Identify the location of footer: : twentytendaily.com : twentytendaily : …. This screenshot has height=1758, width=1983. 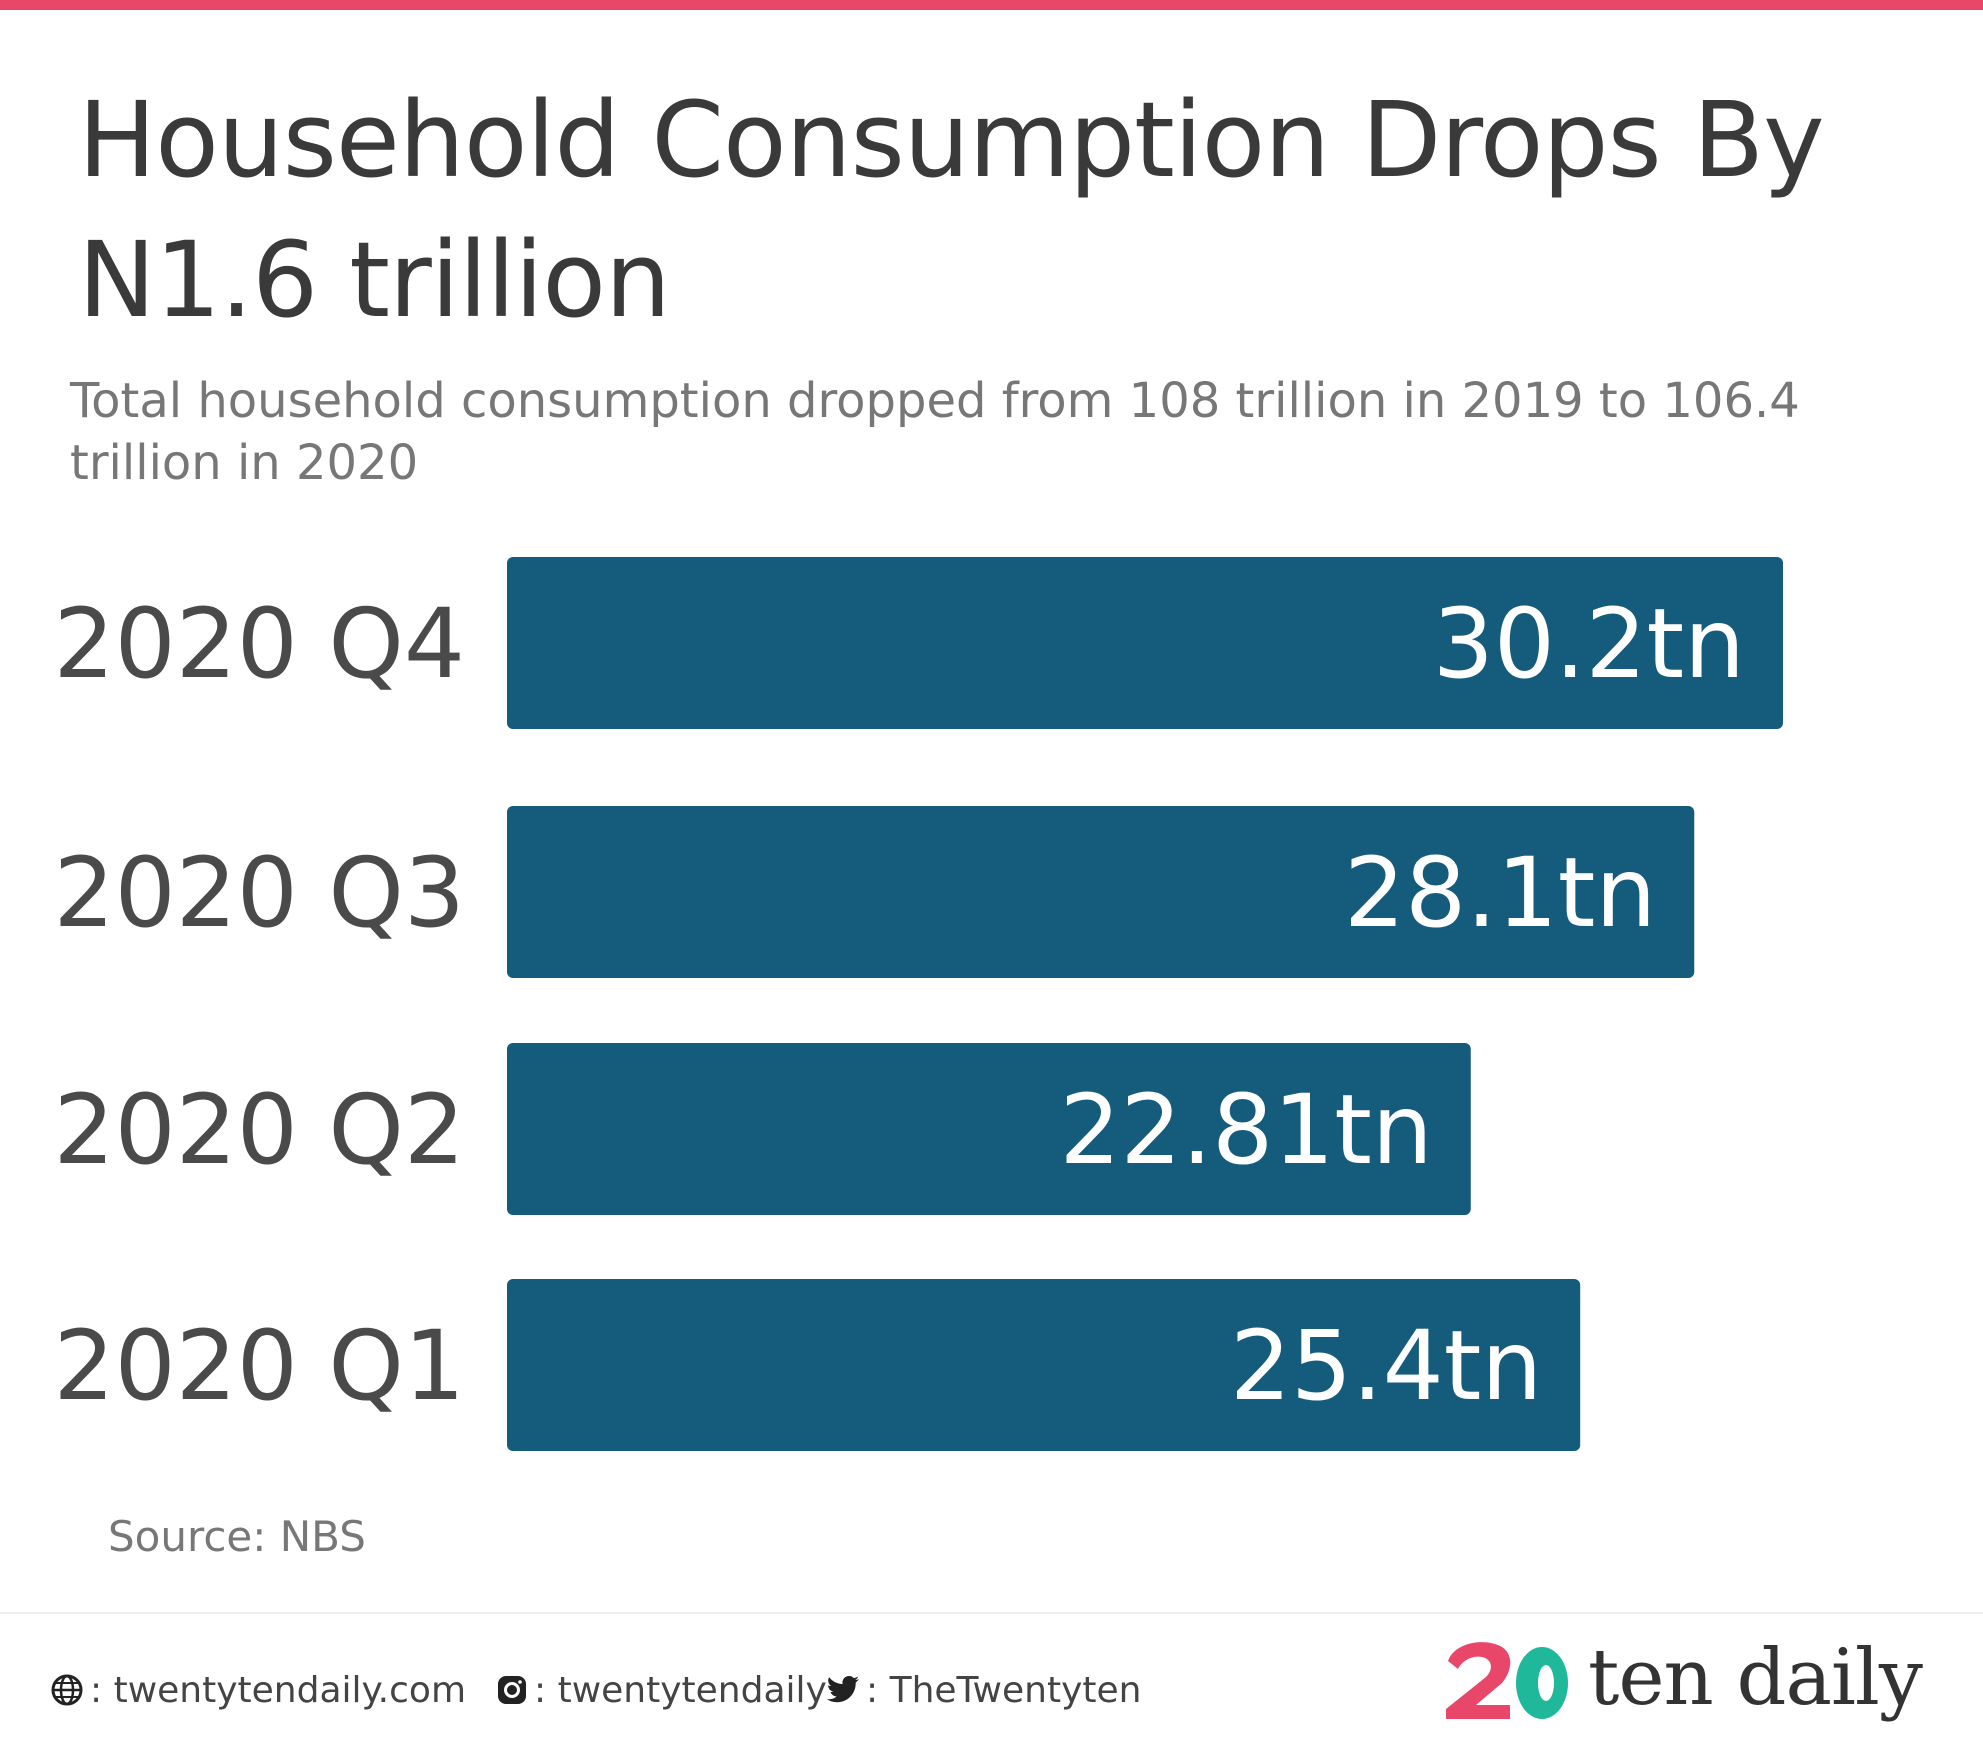
(991, 1690).